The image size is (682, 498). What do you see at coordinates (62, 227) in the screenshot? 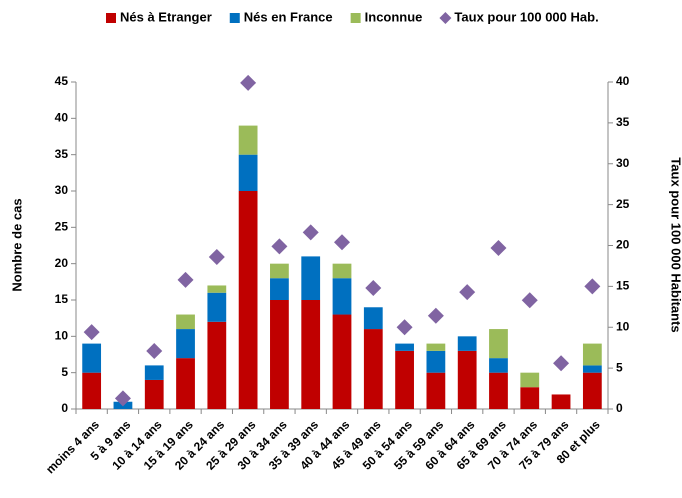
I see `y-tick-label: 25` at bounding box center [62, 227].